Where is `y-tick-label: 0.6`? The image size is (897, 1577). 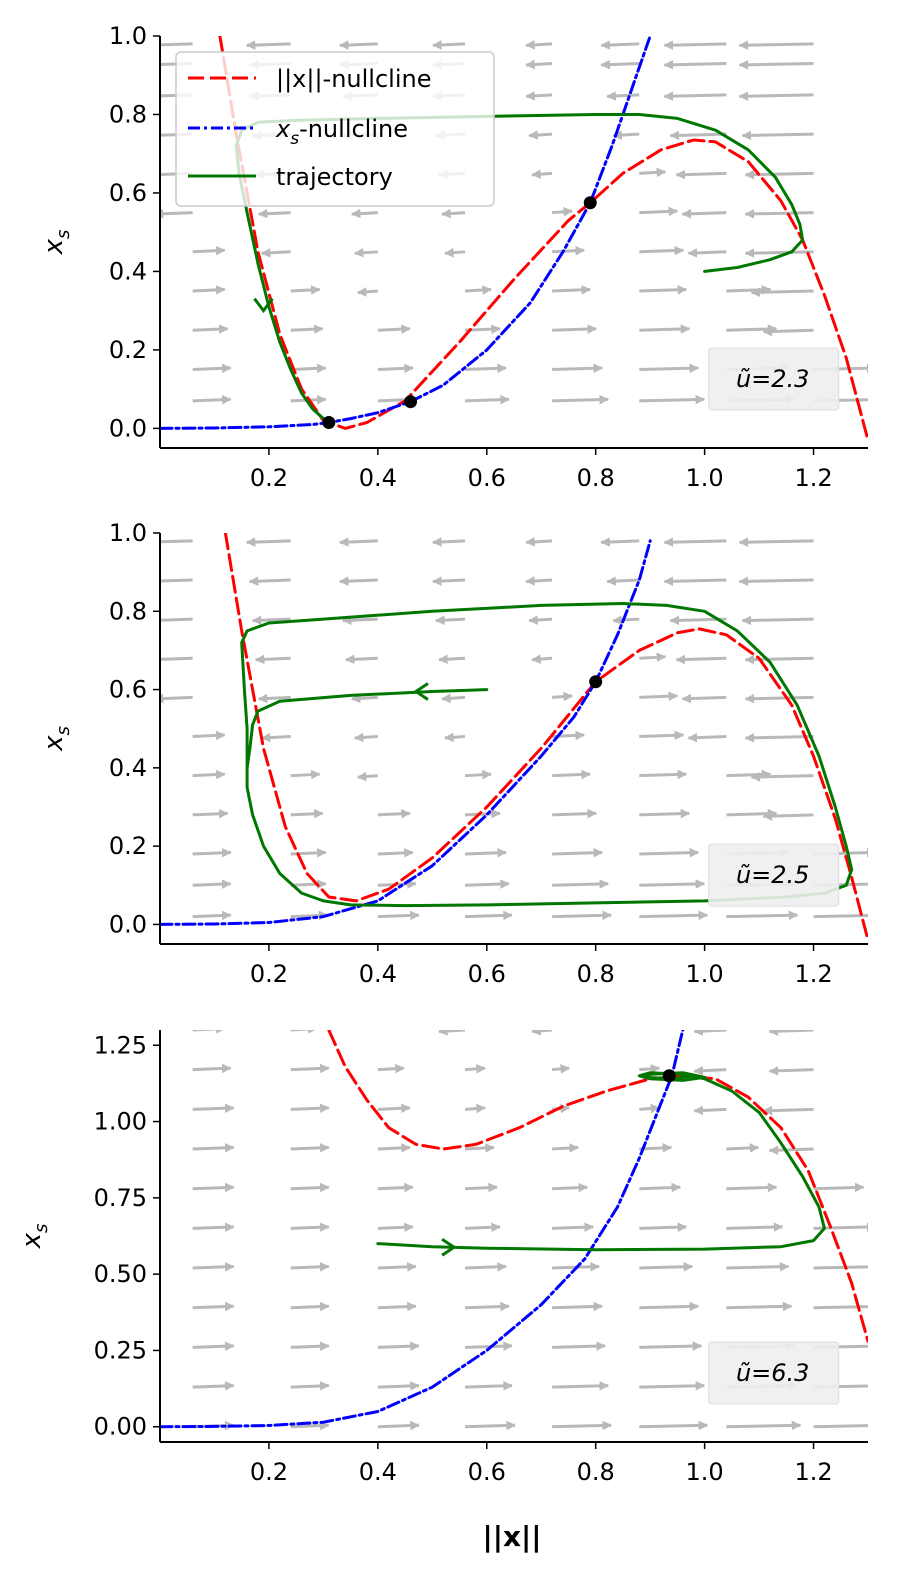 y-tick-label: 0.6 is located at coordinates (128, 193).